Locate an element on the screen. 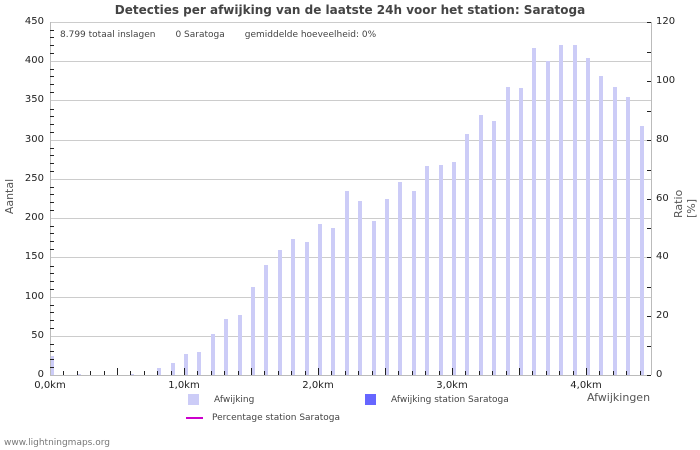 The image size is (700, 450). y-tick-label: 350 is located at coordinates (34, 99).